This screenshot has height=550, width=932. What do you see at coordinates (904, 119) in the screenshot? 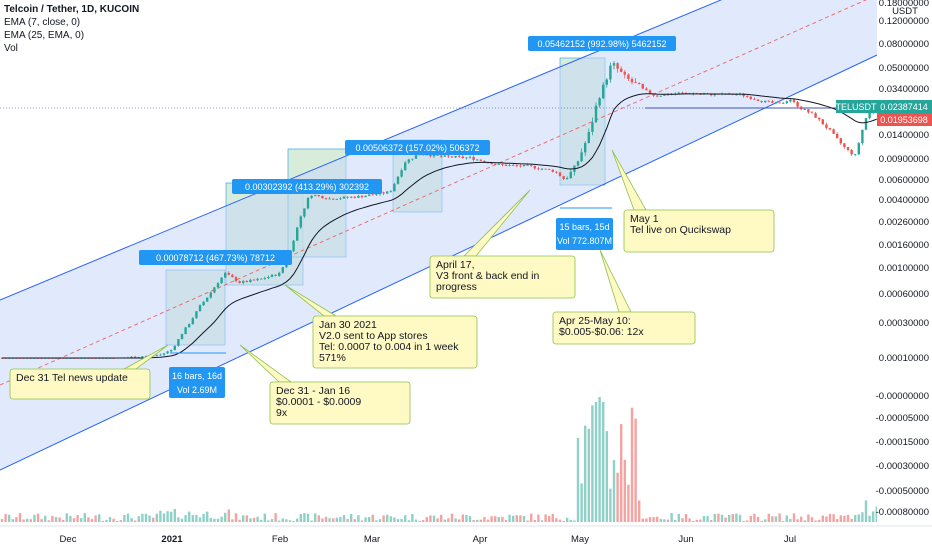
I see `ema-price-tag: 0.01953698` at bounding box center [904, 119].